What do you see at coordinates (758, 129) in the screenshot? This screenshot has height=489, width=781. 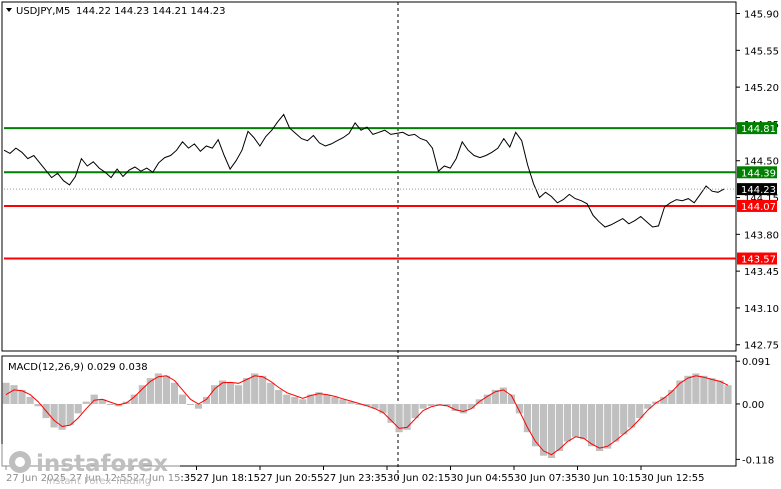 I see `level-price-label: 144.81` at bounding box center [758, 129].